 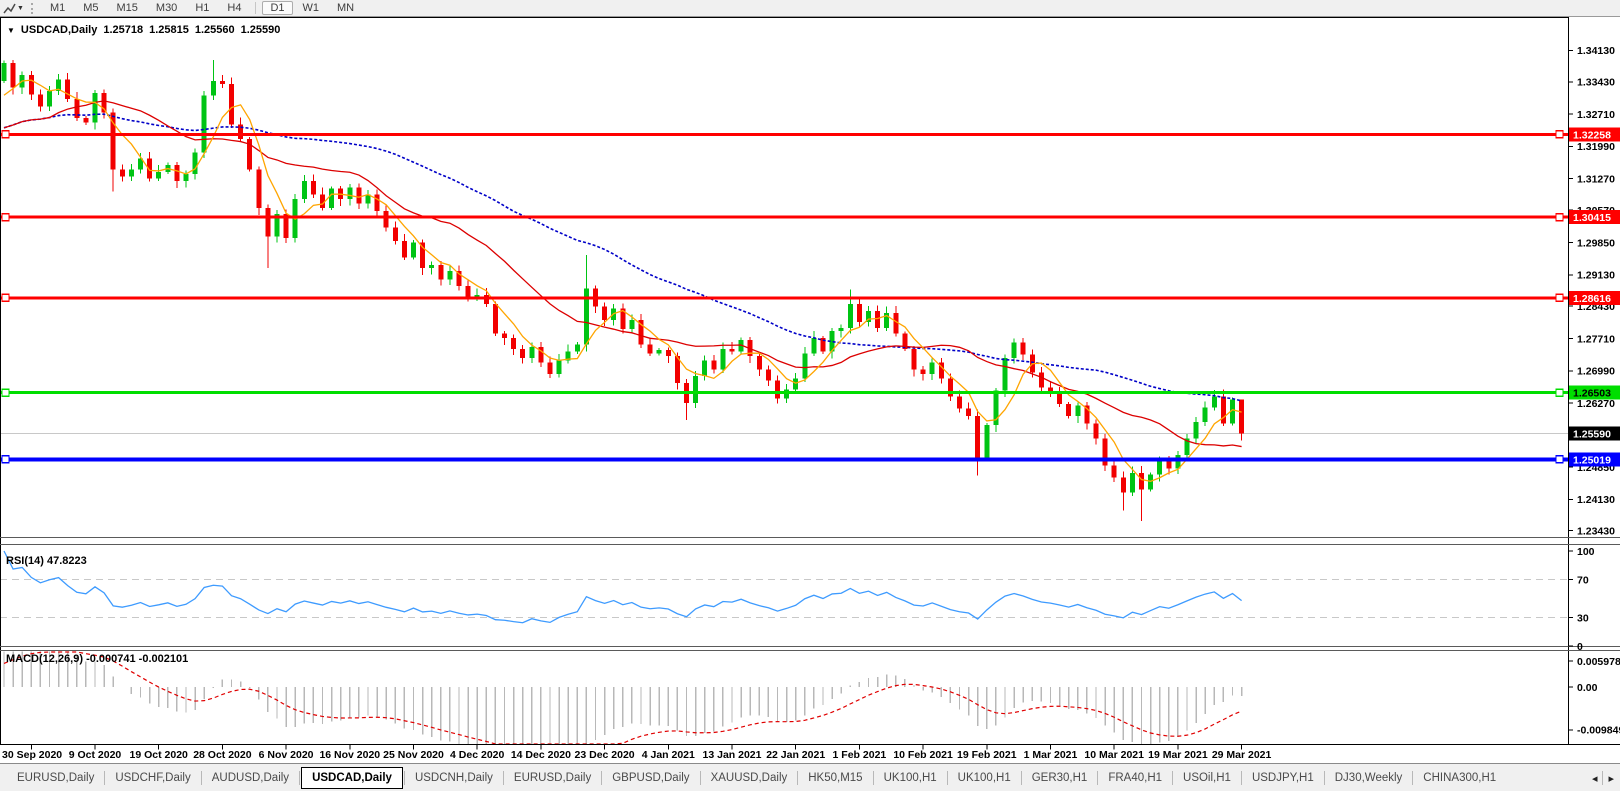 What do you see at coordinates (1592, 218) in the screenshot?
I see `svg-text: 1.30415` at bounding box center [1592, 218].